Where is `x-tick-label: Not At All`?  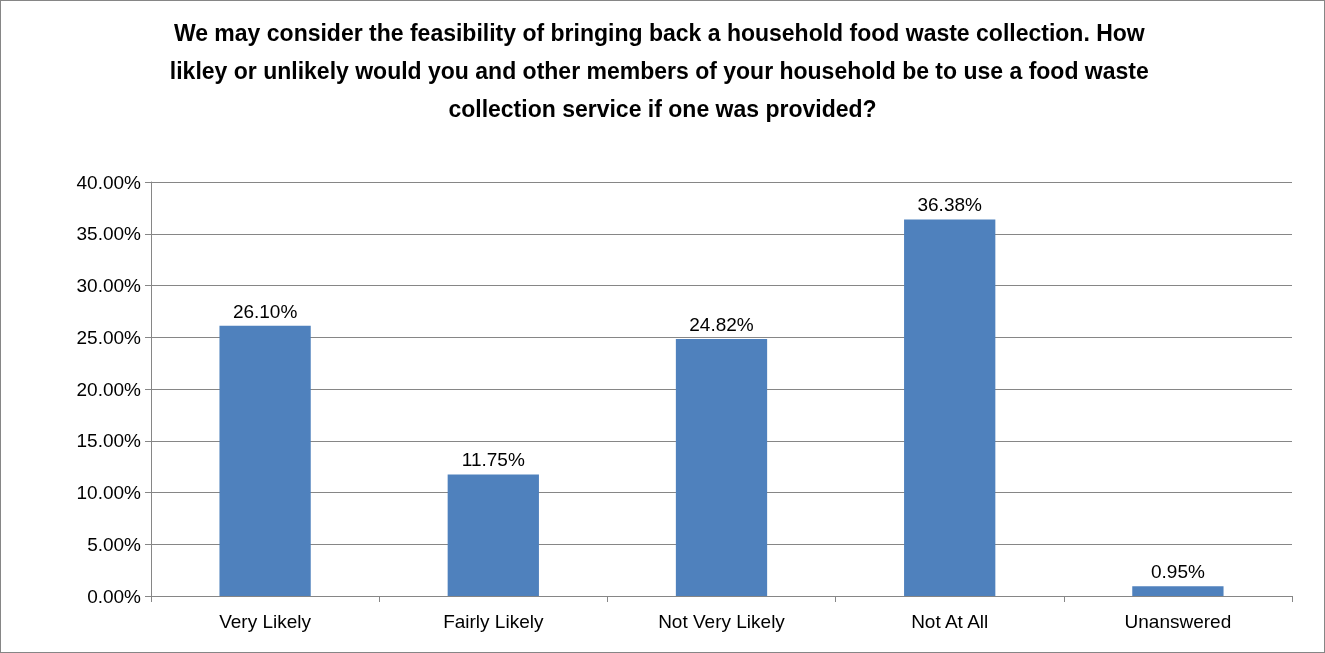
x-tick-label: Not At All is located at coordinates (950, 621).